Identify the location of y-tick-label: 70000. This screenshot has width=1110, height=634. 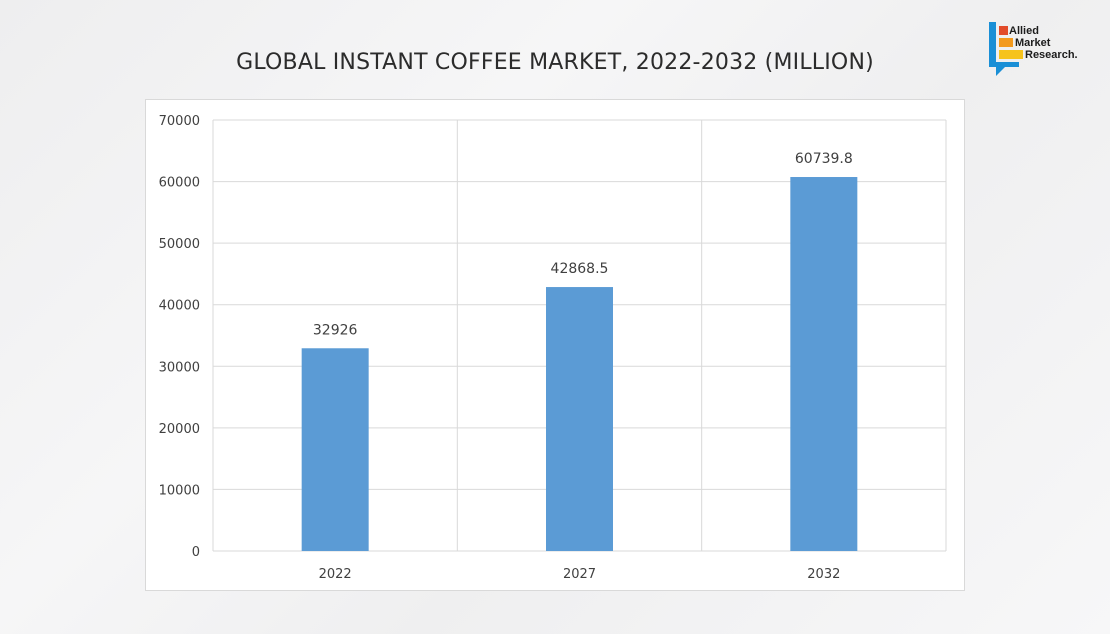
(179, 121).